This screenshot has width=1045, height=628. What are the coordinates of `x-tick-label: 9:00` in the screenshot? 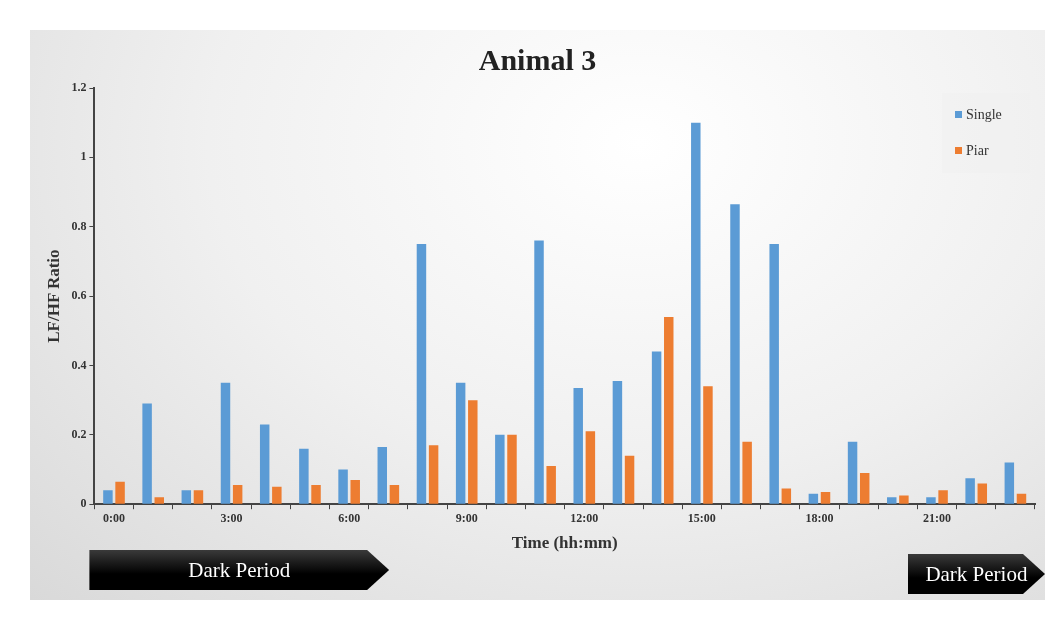 It's located at (466, 518).